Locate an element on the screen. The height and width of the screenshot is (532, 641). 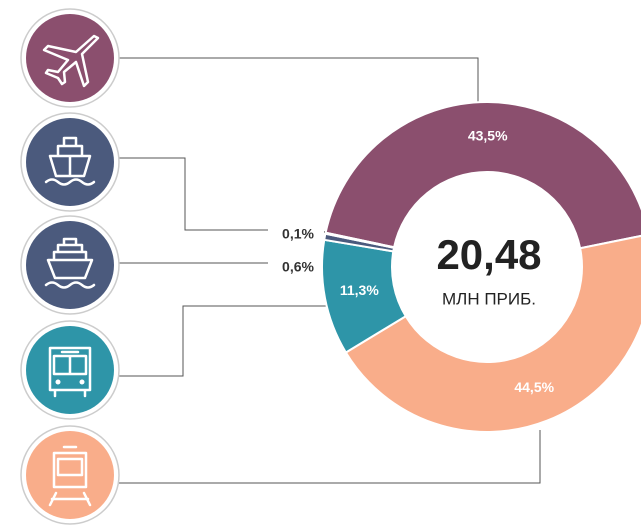
train-icon is located at coordinates (70, 475).